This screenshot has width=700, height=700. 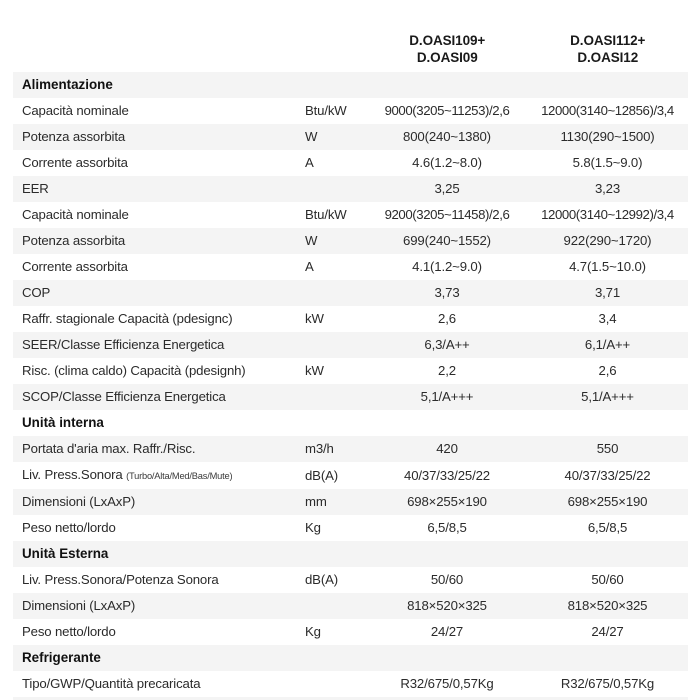 What do you see at coordinates (447, 162) in the screenshot?
I see `row-value-model-1: 4.6(1.2~8.0)` at bounding box center [447, 162].